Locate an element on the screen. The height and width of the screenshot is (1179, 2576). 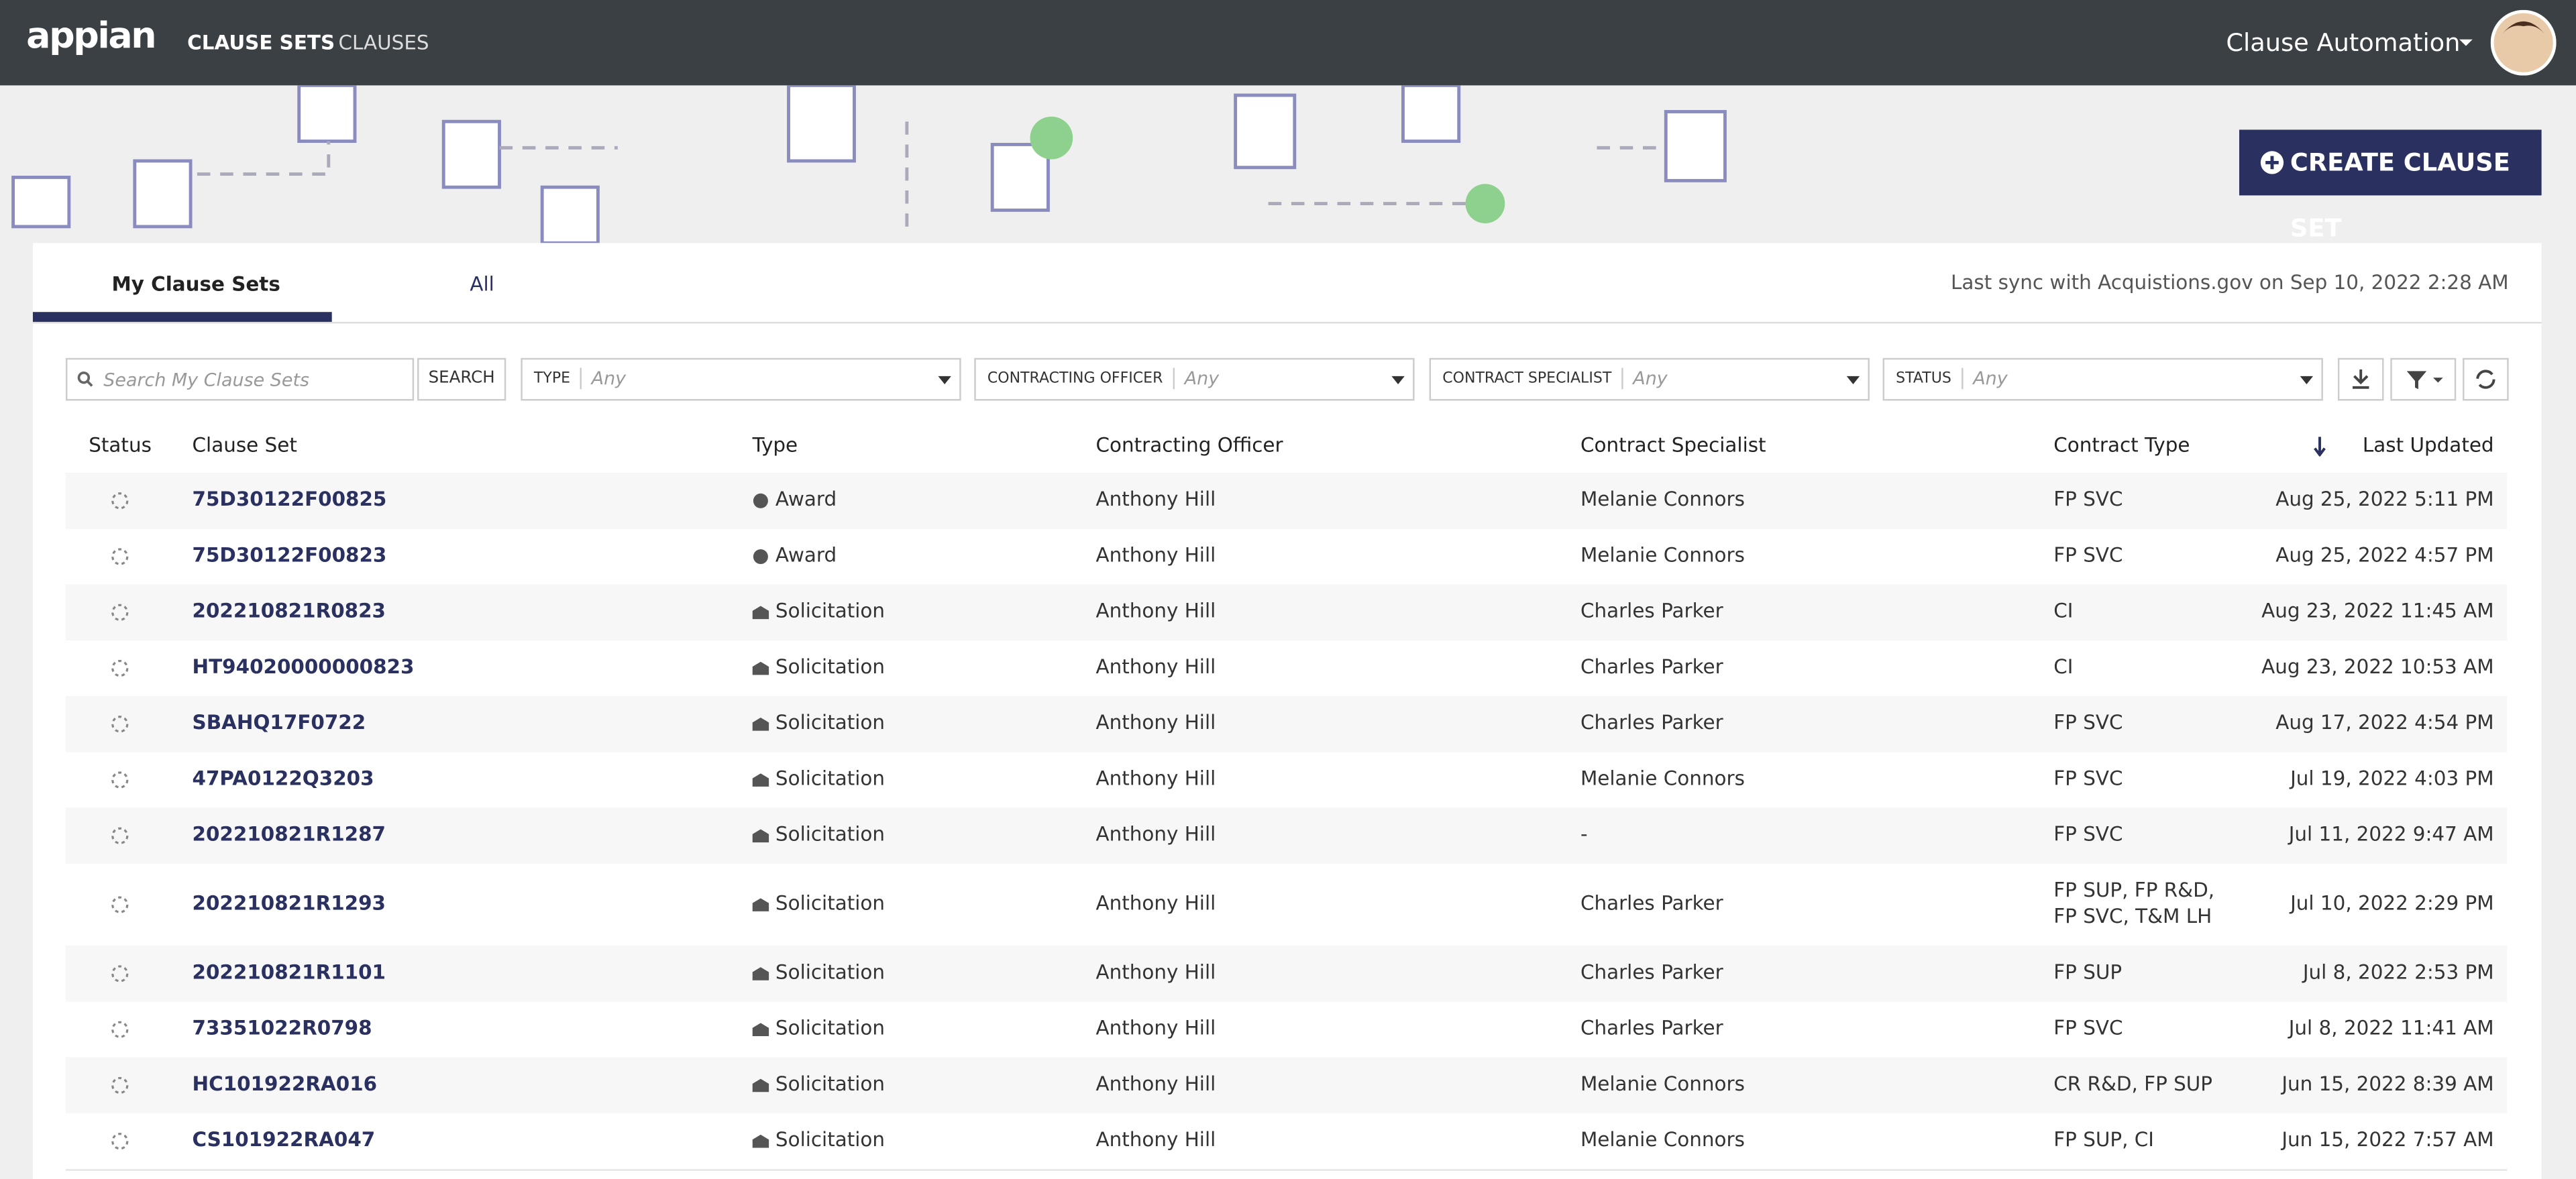
download-button is located at coordinates (2360, 379).